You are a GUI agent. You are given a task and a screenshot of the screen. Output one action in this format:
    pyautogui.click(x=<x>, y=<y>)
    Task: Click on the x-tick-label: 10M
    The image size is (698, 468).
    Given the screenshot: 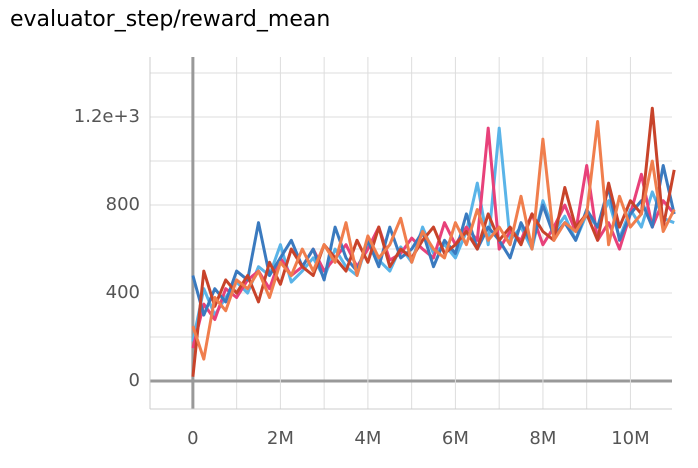 What is the action you would take?
    pyautogui.click(x=630, y=438)
    